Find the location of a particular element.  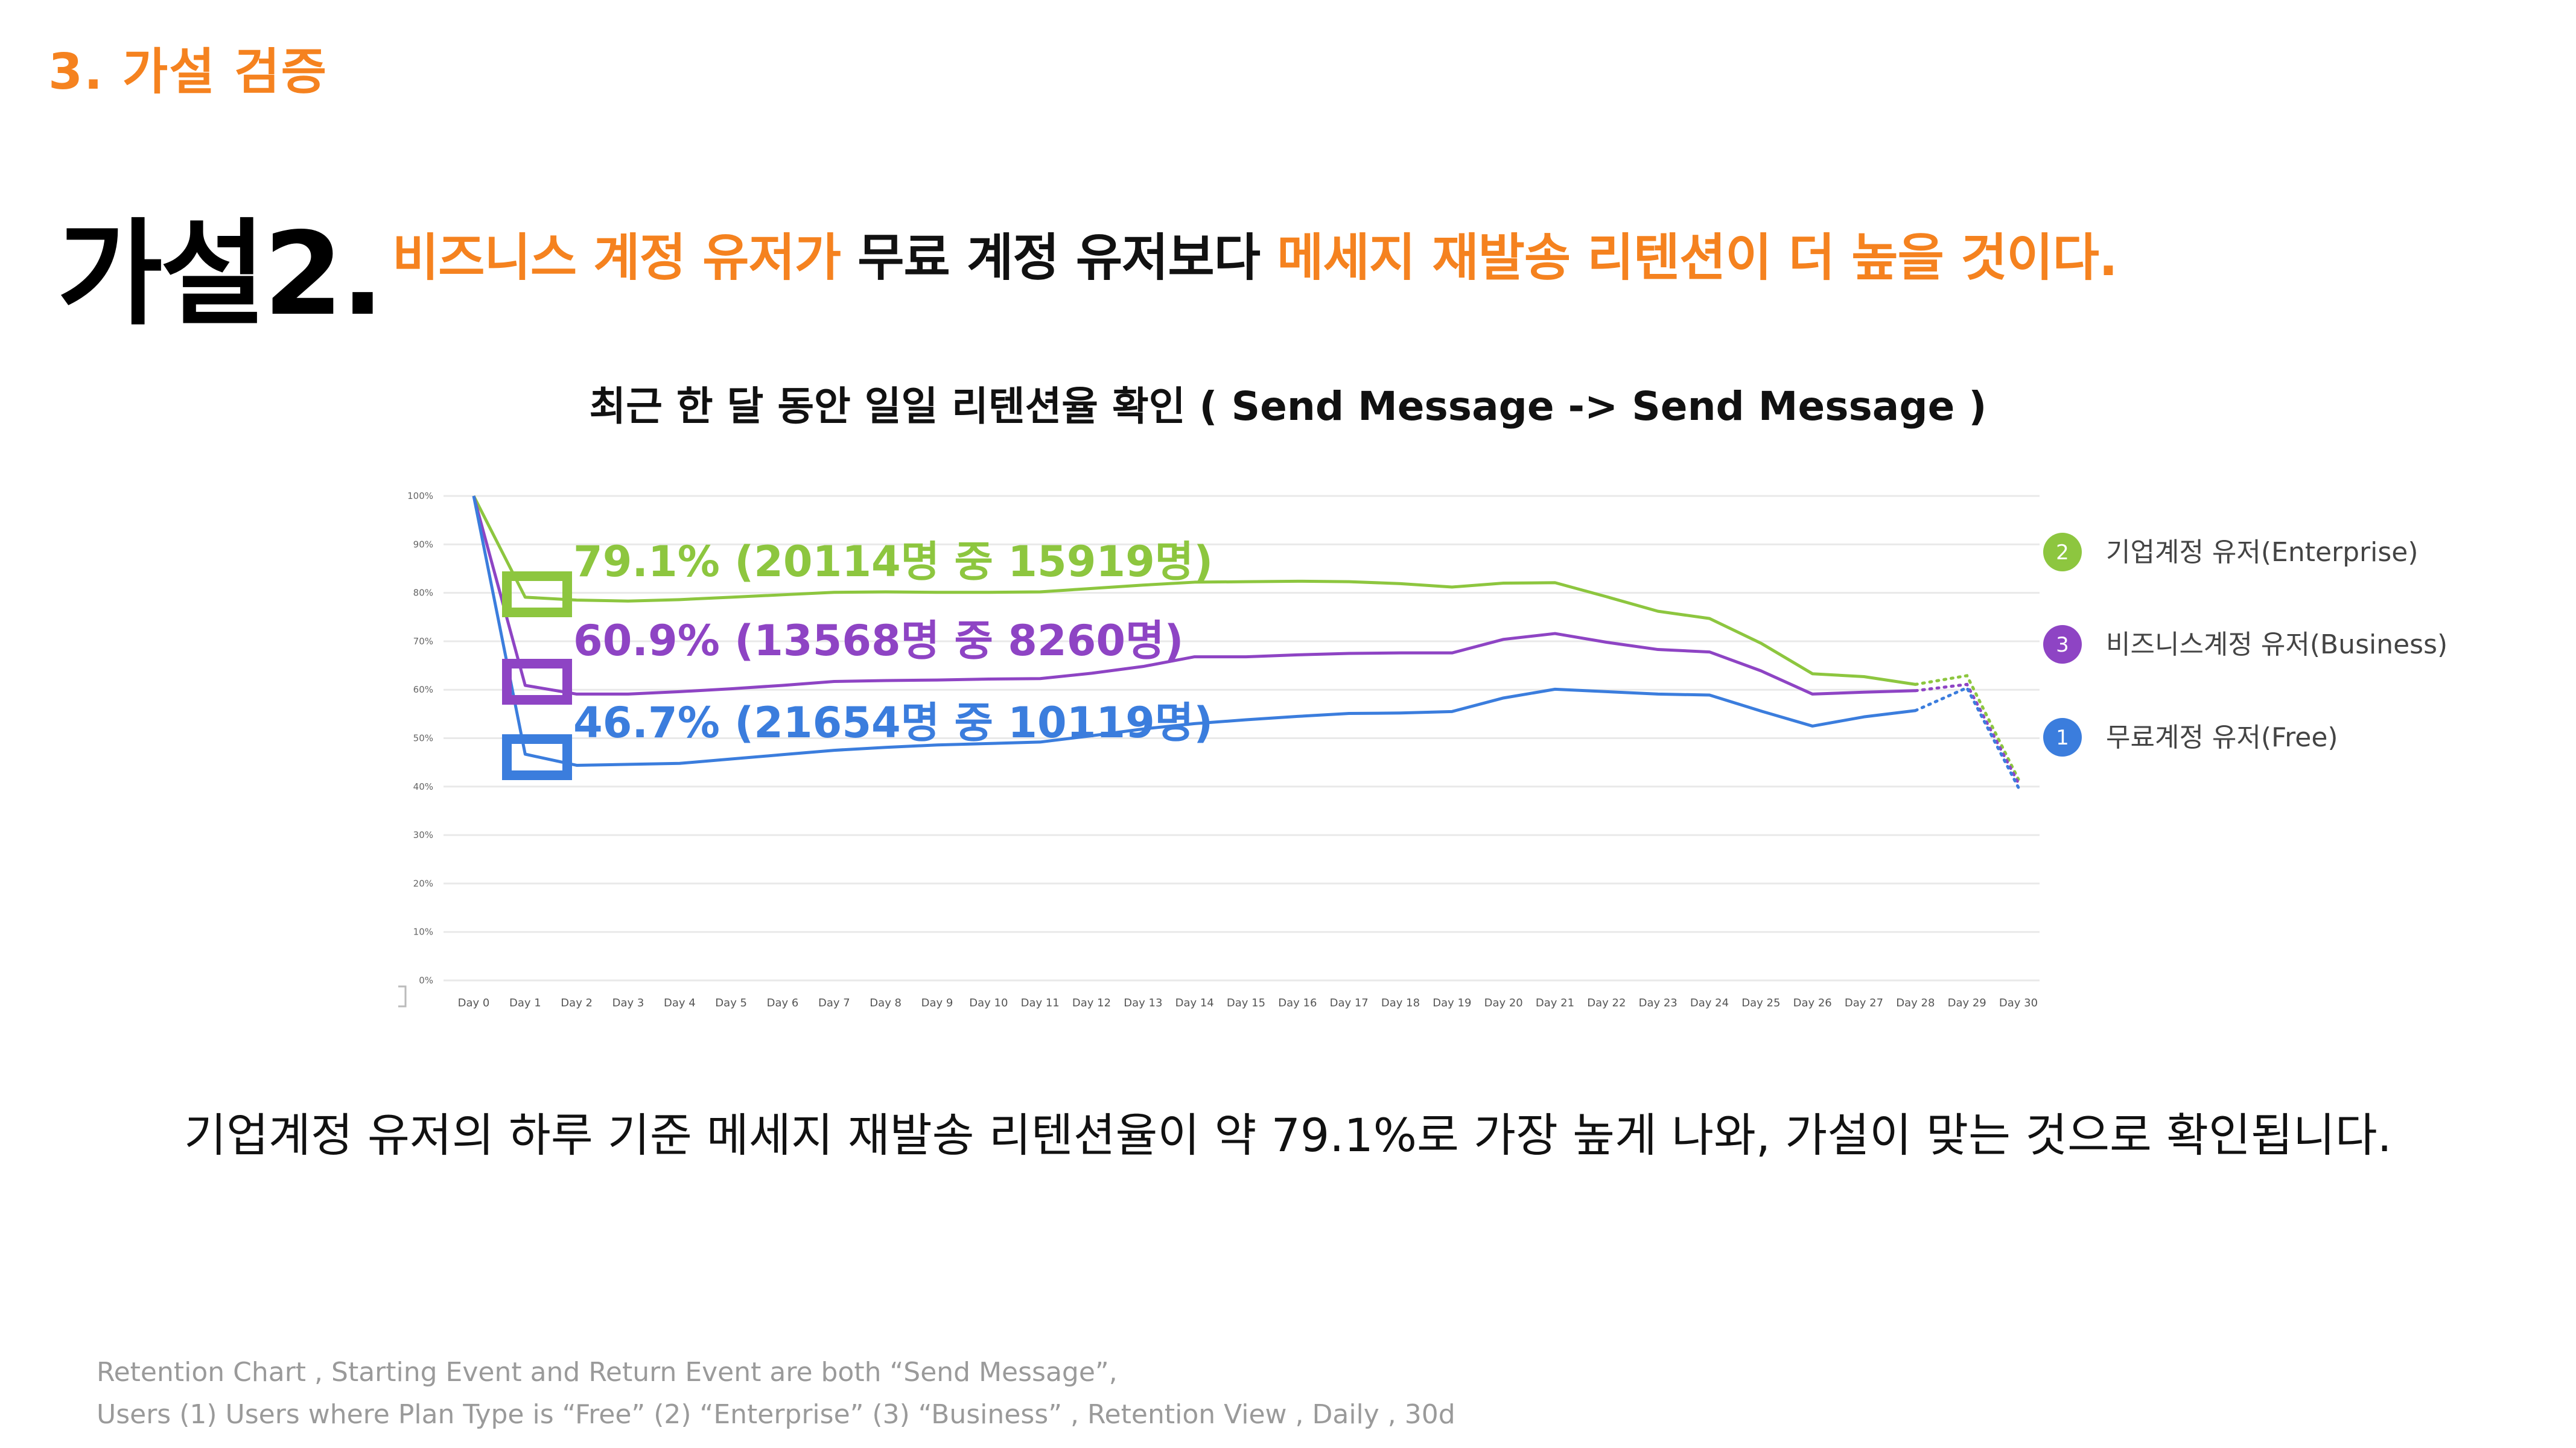

x-tick-label: Day 14 is located at coordinates (1194, 1003).